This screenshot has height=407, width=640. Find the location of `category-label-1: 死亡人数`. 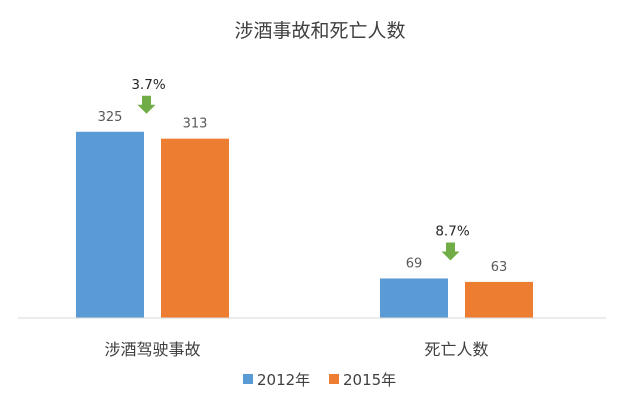

category-label-1: 死亡人数 is located at coordinates (456, 349).